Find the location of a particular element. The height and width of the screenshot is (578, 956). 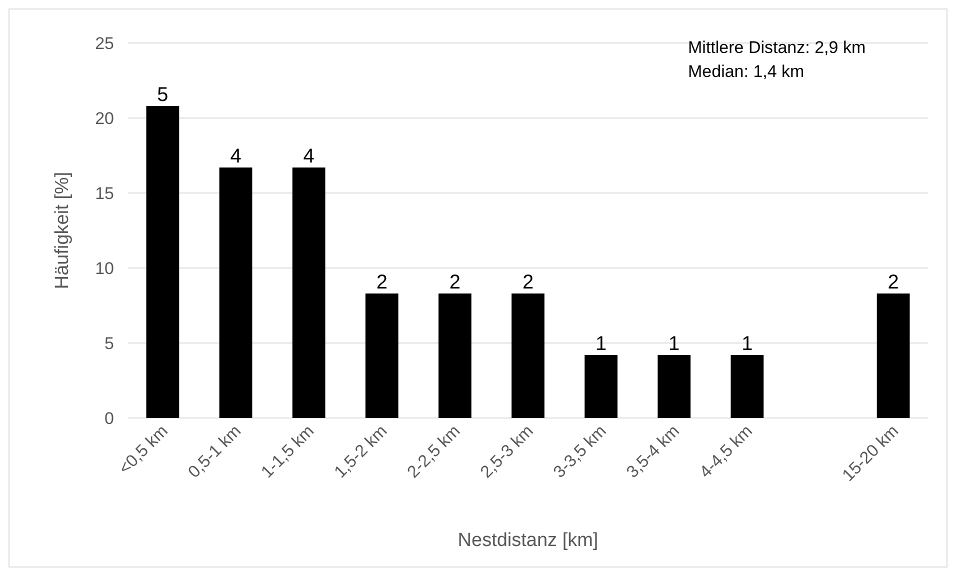

x-axis-title: Nestdistanz [km] is located at coordinates (528, 540).